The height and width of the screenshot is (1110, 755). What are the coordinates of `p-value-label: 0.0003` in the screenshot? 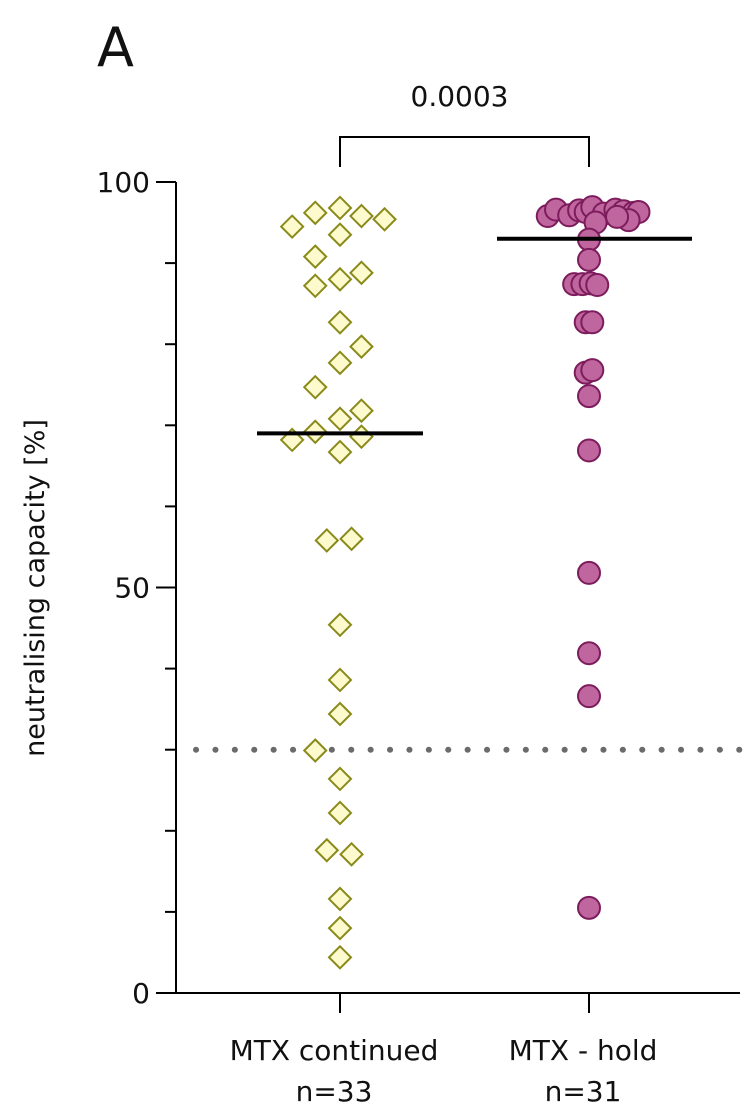 It's located at (460, 96).